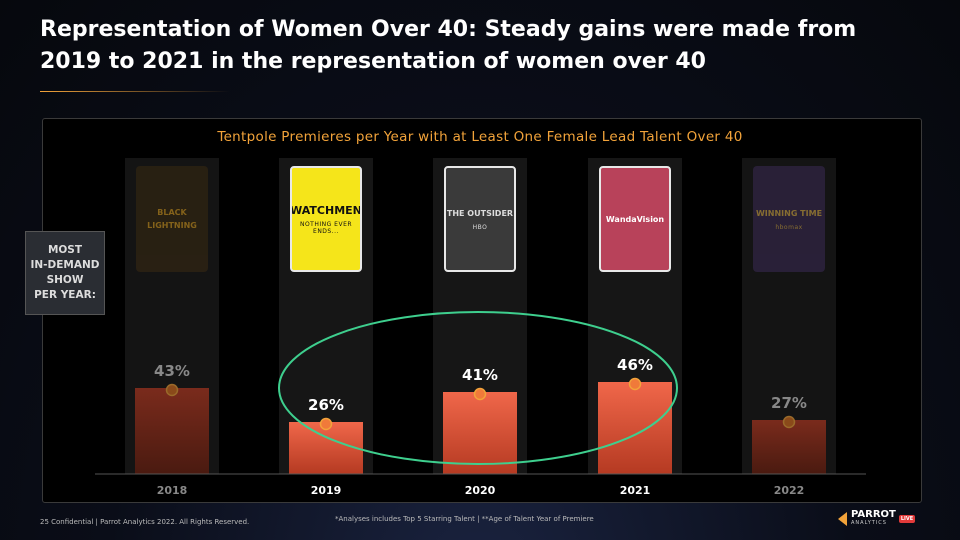  I want to click on live-badge: LIVE, so click(907, 519).